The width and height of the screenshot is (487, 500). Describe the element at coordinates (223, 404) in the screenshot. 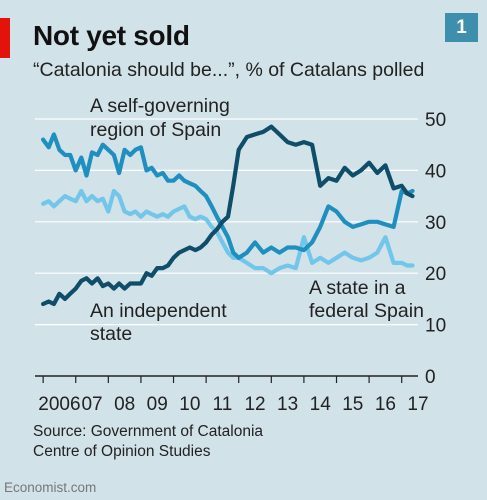

I see `x-tick-label: 11` at that location.